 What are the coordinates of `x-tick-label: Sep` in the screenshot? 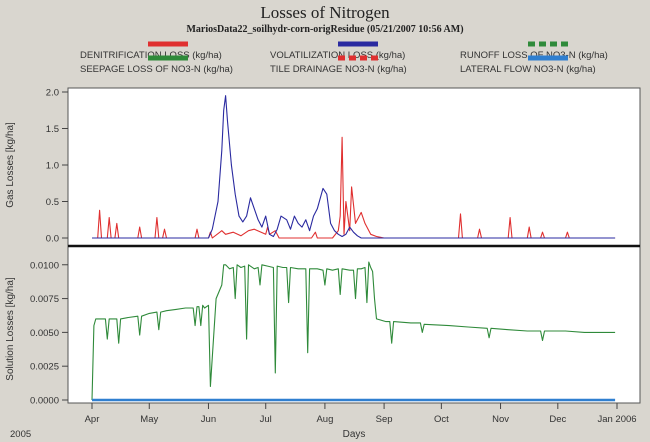 It's located at (384, 419).